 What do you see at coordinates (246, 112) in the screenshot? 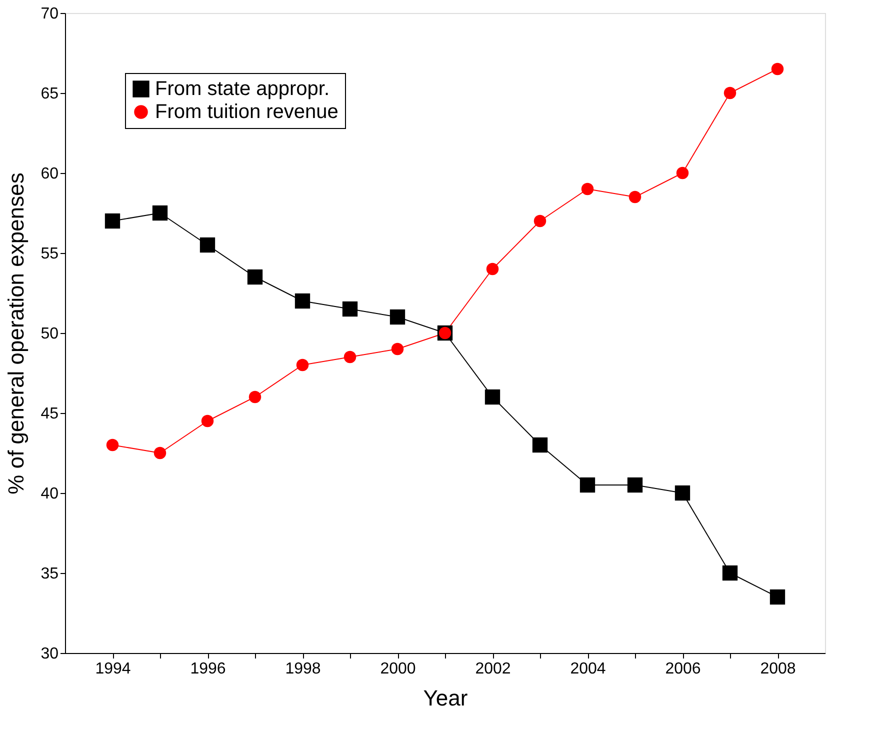
I see `legend-label: From tuition revenue` at bounding box center [246, 112].